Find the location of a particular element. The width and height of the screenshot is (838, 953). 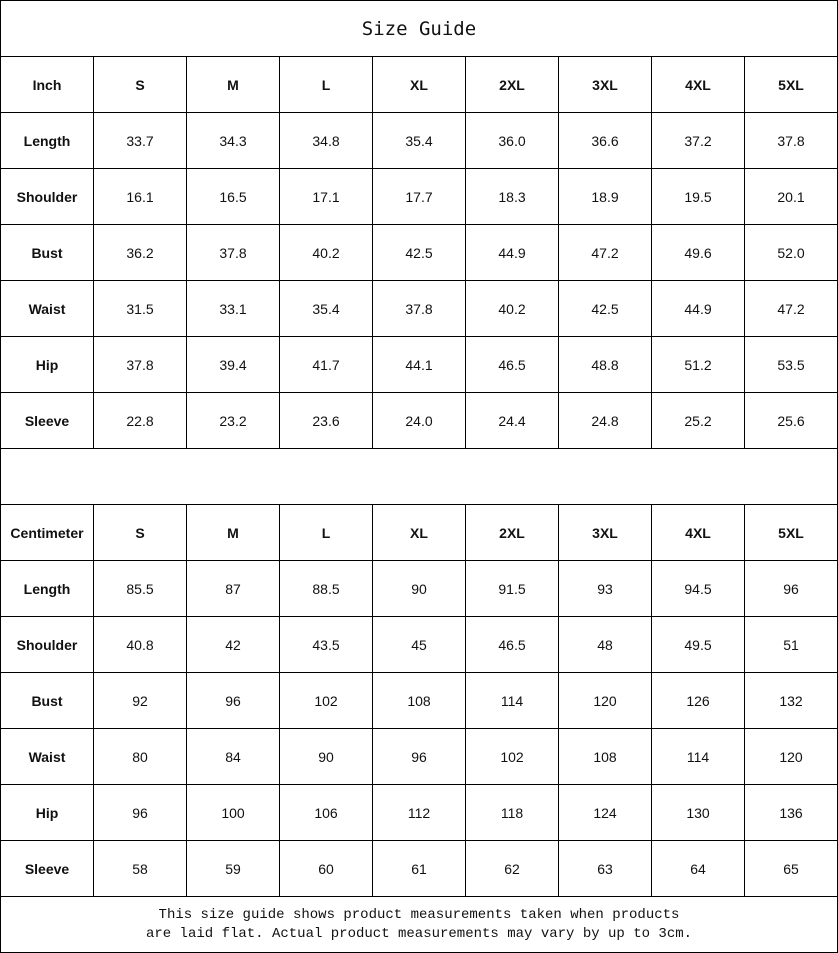

measurement-cell: 16.1 is located at coordinates (140, 196).